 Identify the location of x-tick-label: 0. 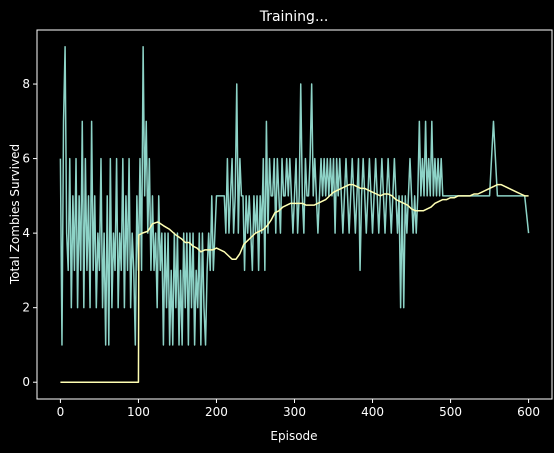
(61, 412).